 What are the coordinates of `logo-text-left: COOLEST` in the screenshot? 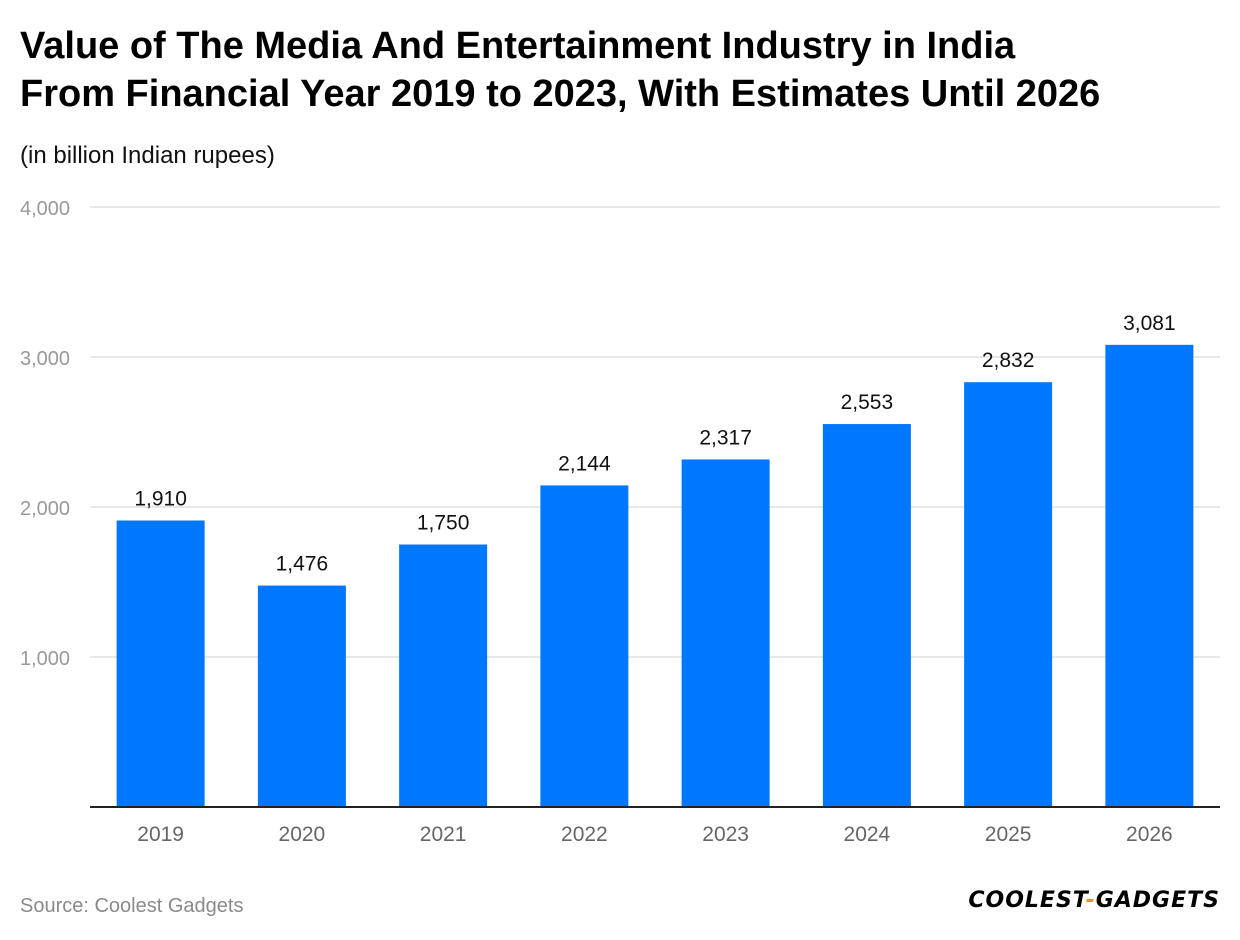 It's located at (1027, 900).